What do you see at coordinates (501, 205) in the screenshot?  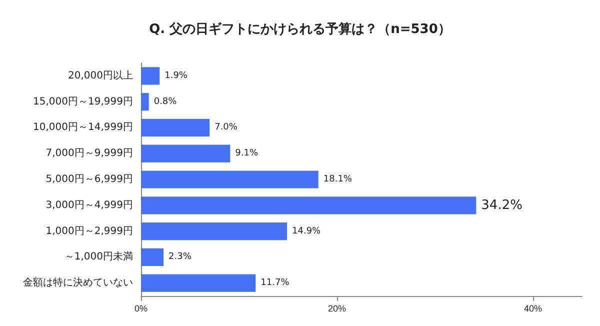 I see `data-label: 34.2%` at bounding box center [501, 205].